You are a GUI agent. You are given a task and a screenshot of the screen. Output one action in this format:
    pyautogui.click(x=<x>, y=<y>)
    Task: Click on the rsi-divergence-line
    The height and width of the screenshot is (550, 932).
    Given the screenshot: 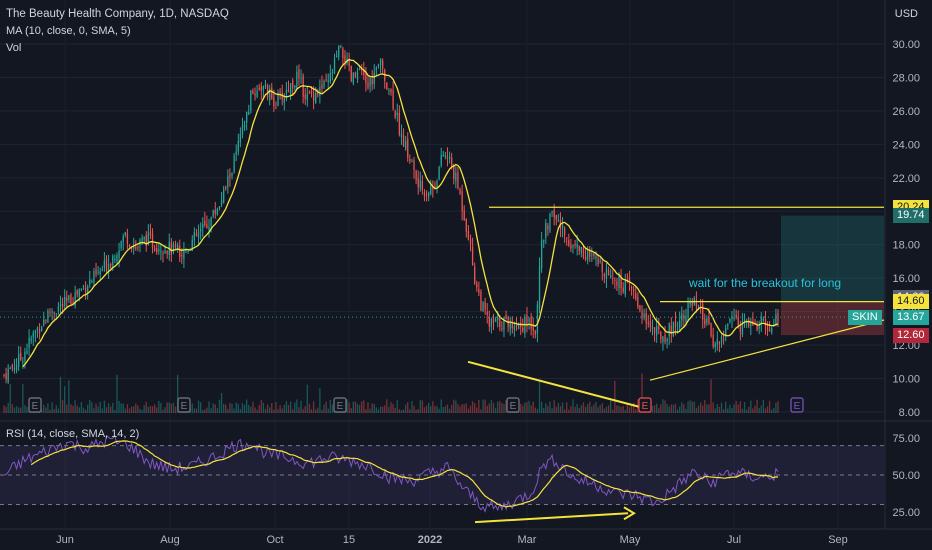 What is the action you would take?
    pyautogui.click(x=551, y=518)
    